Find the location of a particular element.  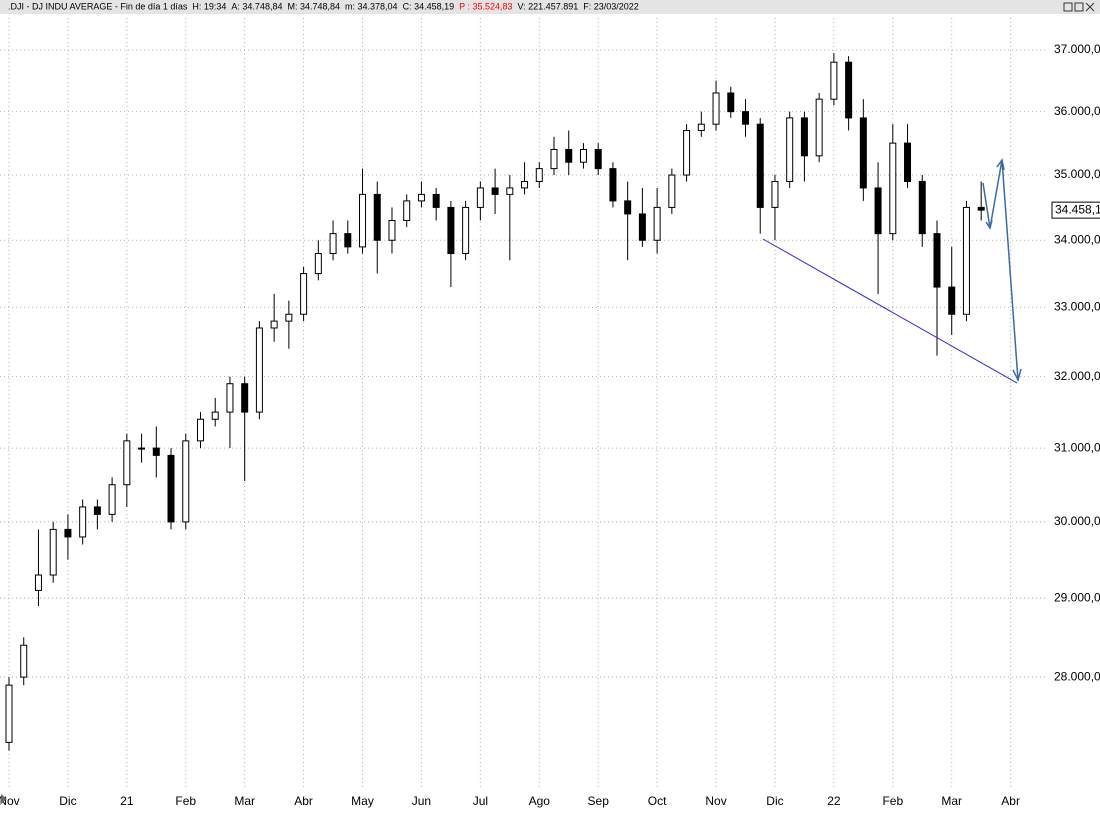

x-tick-label: Ago is located at coordinates (540, 801).